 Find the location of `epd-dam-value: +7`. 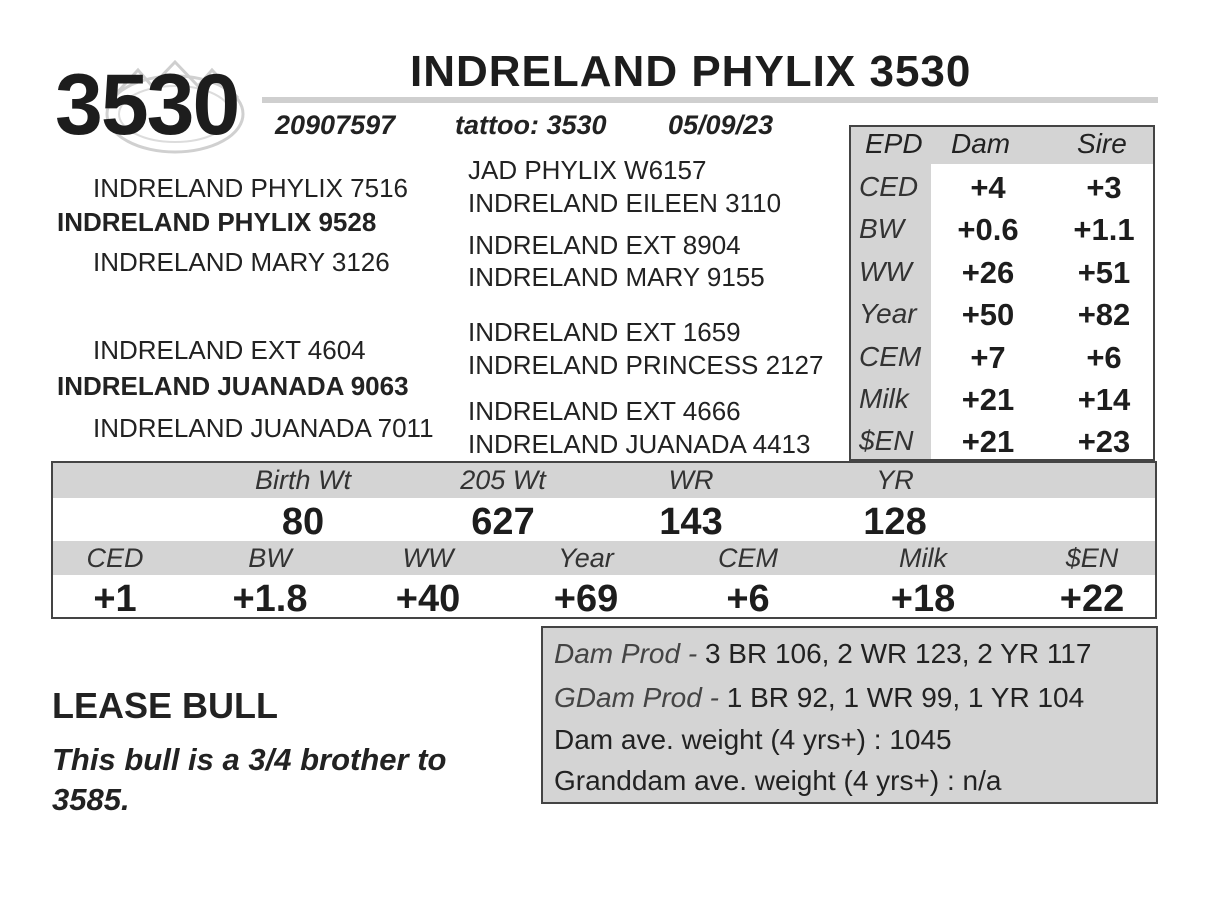

epd-dam-value: +7 is located at coordinates (988, 357).